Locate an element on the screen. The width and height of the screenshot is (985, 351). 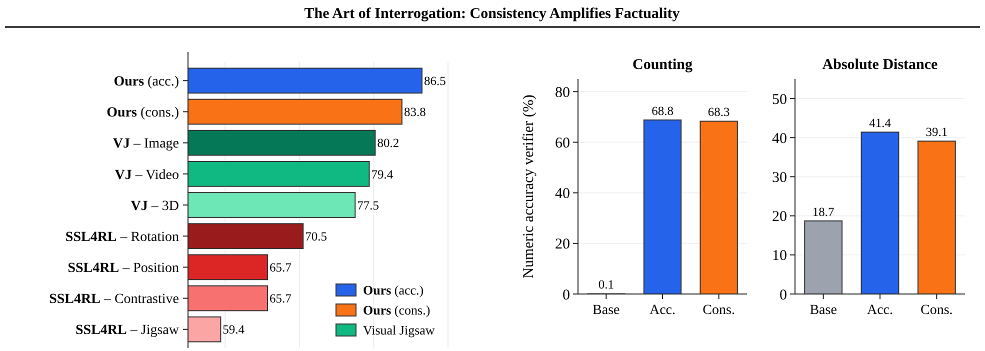
data-label: 41.4 is located at coordinates (880, 123).